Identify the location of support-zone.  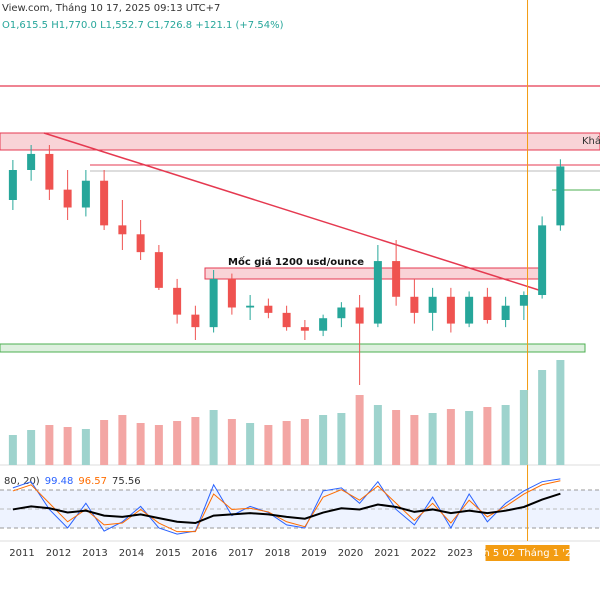
(372, 273).